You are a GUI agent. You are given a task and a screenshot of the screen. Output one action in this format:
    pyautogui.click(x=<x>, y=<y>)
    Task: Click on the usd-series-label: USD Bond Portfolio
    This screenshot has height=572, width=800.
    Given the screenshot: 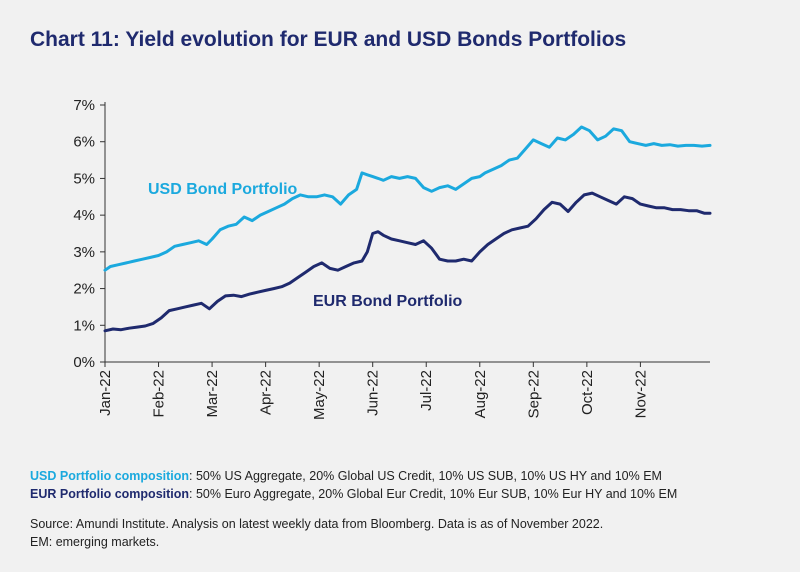 What is the action you would take?
    pyautogui.click(x=223, y=189)
    